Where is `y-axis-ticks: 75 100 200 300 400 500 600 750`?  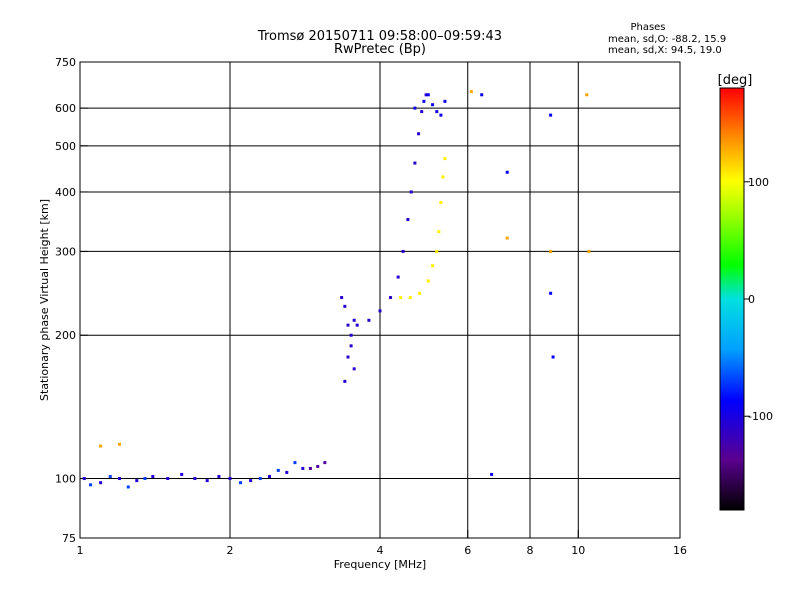
y-axis-ticks: 75 100 200 300 400 500 600 750 is located at coordinates (71, 300).